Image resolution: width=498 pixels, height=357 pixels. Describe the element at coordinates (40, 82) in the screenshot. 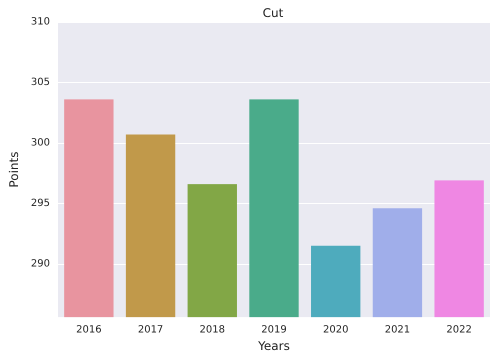

I see `y-tick-label: 305` at that location.